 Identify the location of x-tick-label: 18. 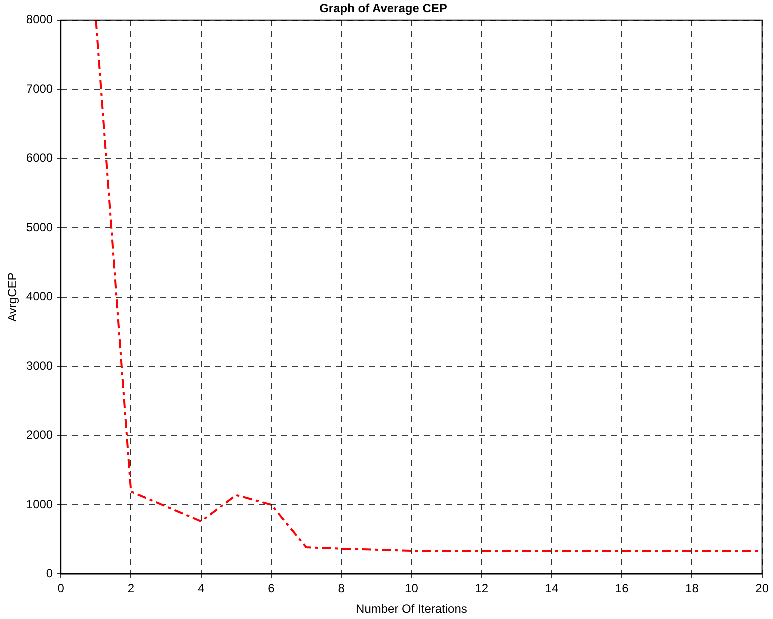
(693, 589).